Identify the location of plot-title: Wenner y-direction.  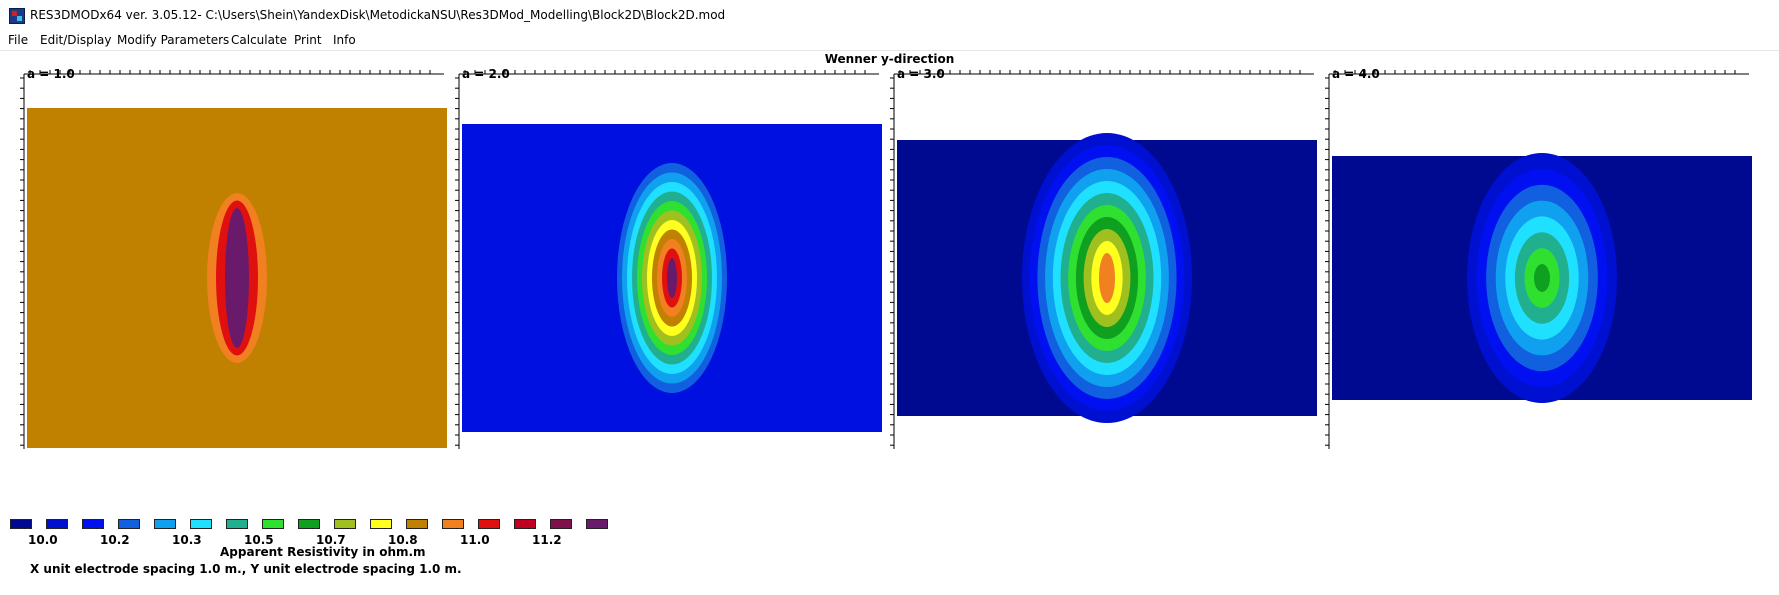
(889, 59).